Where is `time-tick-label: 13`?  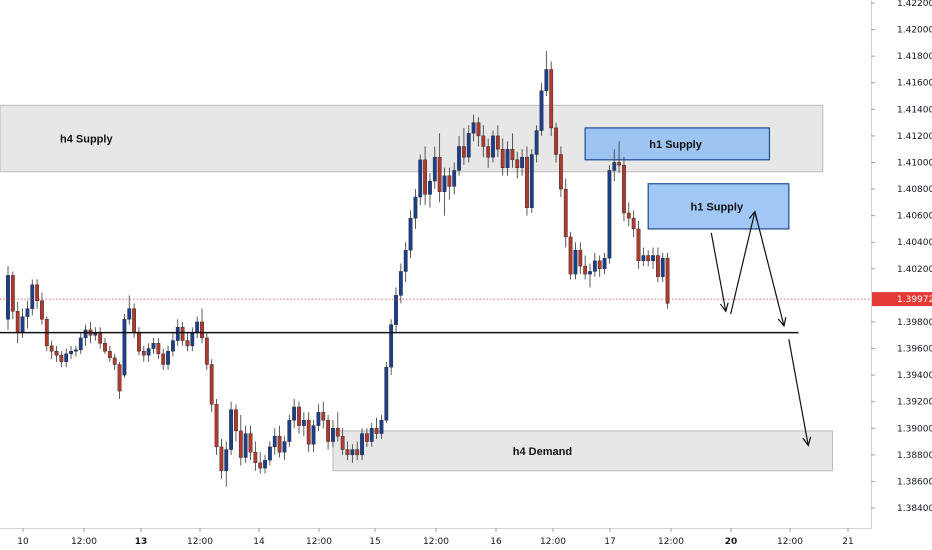 time-tick-label: 13 is located at coordinates (141, 542).